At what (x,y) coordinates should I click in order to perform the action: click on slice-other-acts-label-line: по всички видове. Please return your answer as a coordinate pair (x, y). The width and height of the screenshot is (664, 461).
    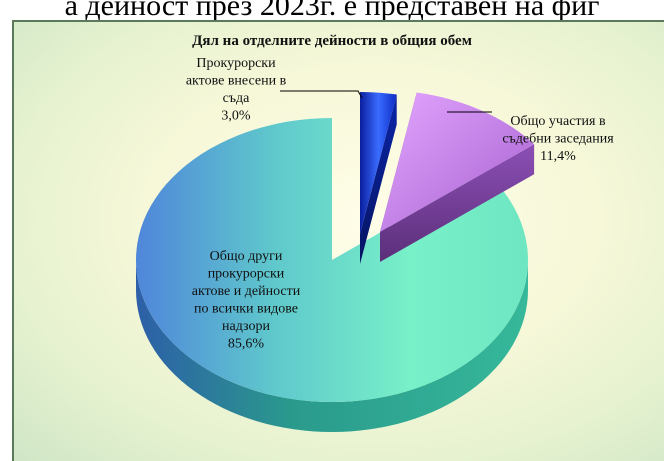
    Looking at the image, I should click on (246, 309).